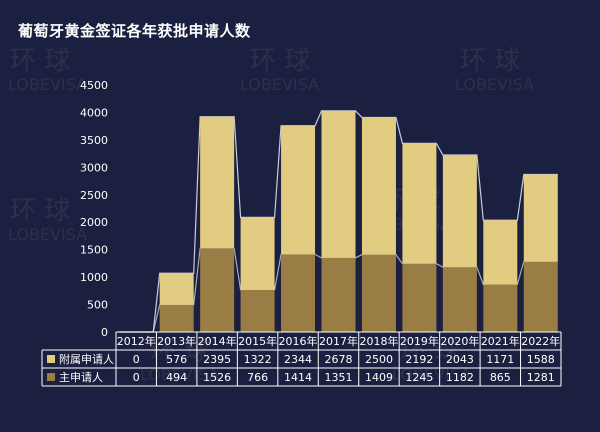 The width and height of the screenshot is (600, 432). What do you see at coordinates (94, 277) in the screenshot?
I see `y-tick-label: 1000` at bounding box center [94, 277].